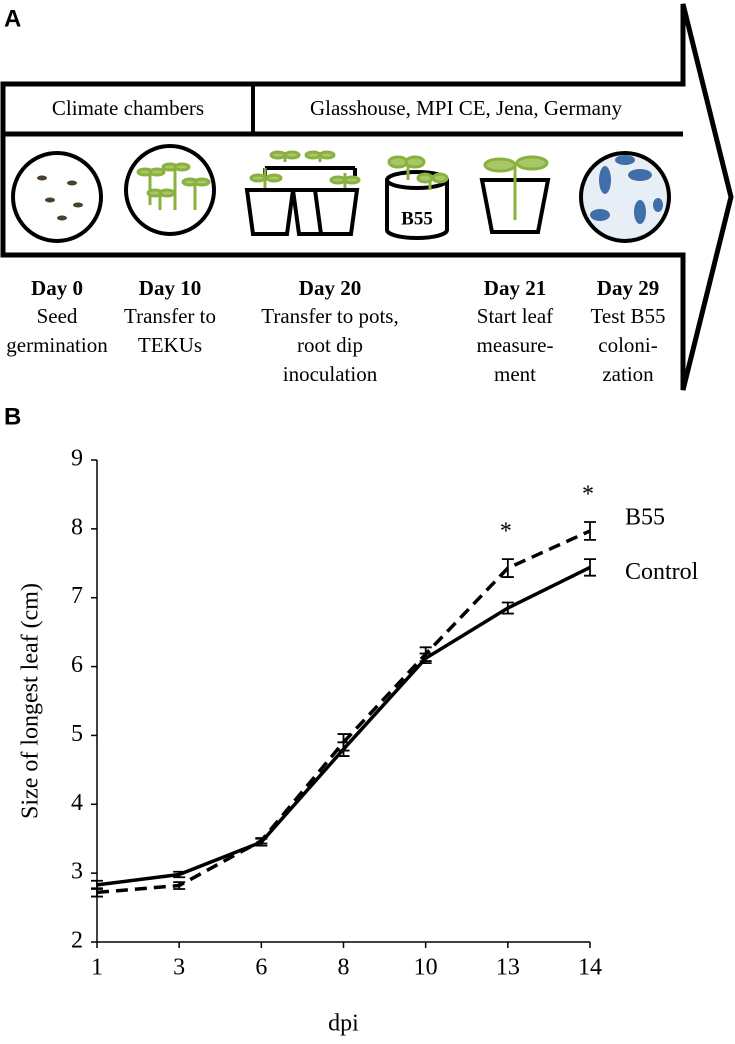 The width and height of the screenshot is (735, 1044). Describe the element at coordinates (344, 968) in the screenshot. I see `x-tick-label: 8` at that location.